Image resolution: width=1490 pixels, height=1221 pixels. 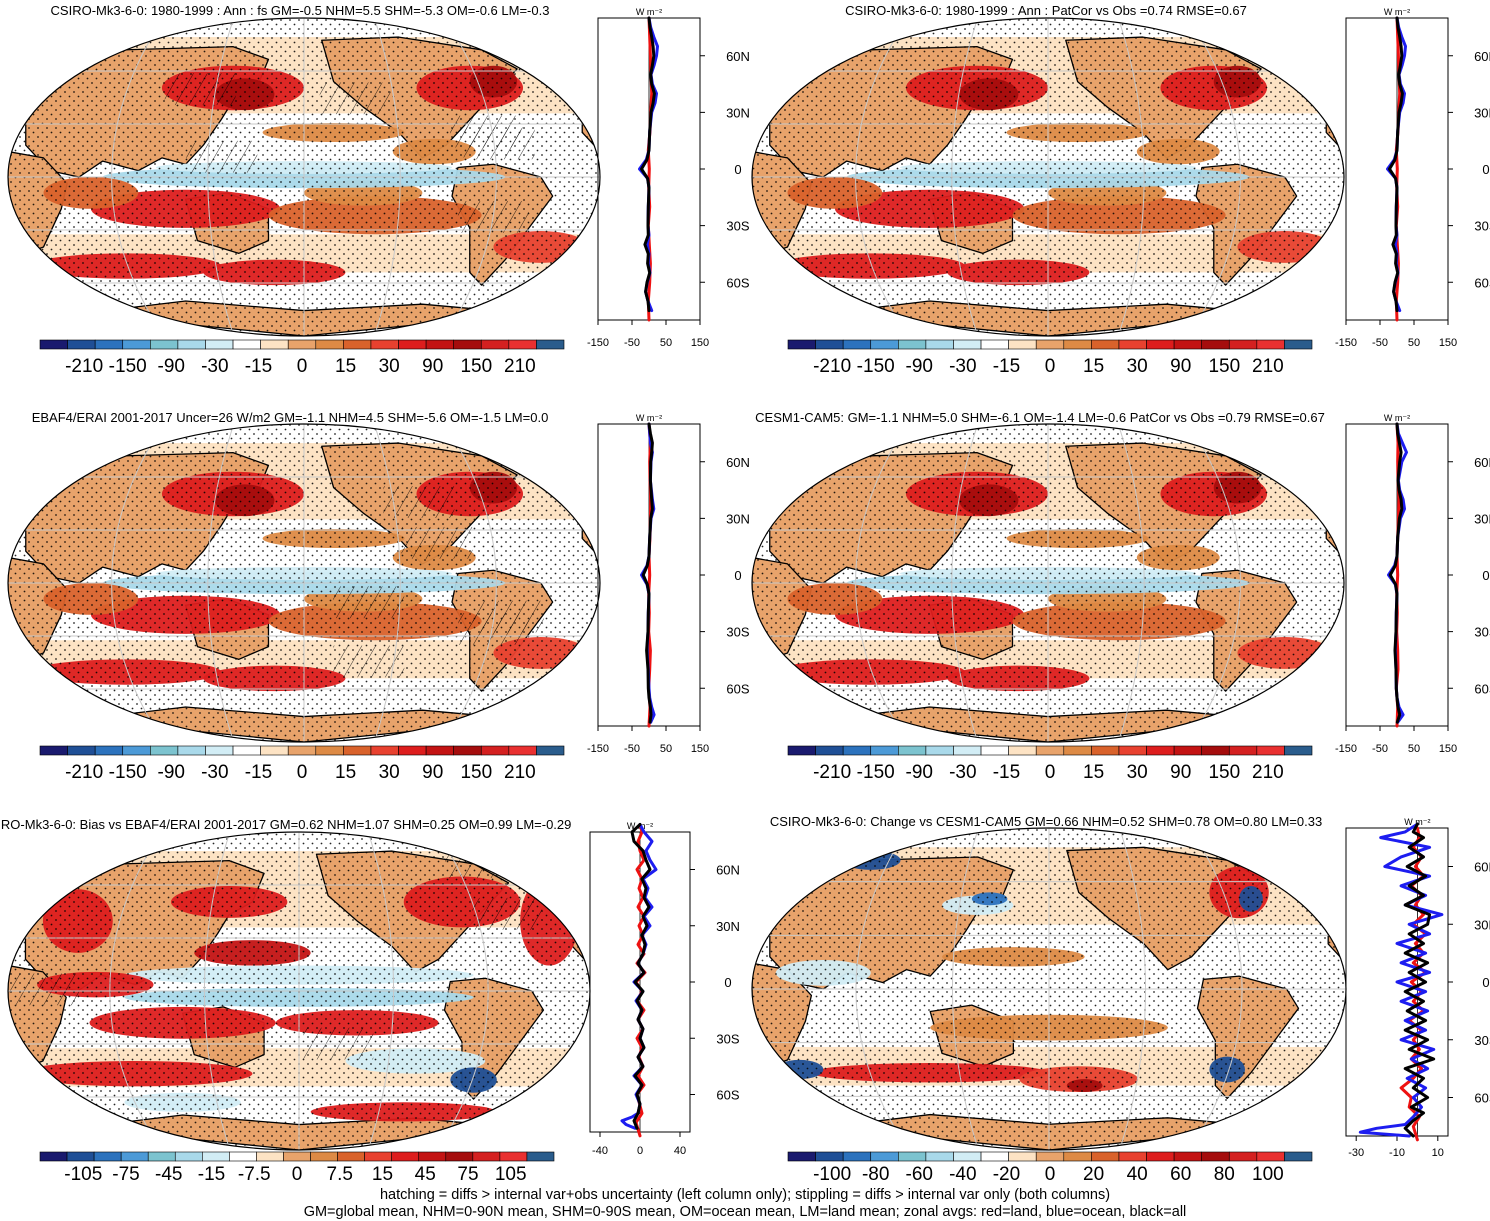 I want to click on zonal-lat-label: 0, so click(x=737, y=575).